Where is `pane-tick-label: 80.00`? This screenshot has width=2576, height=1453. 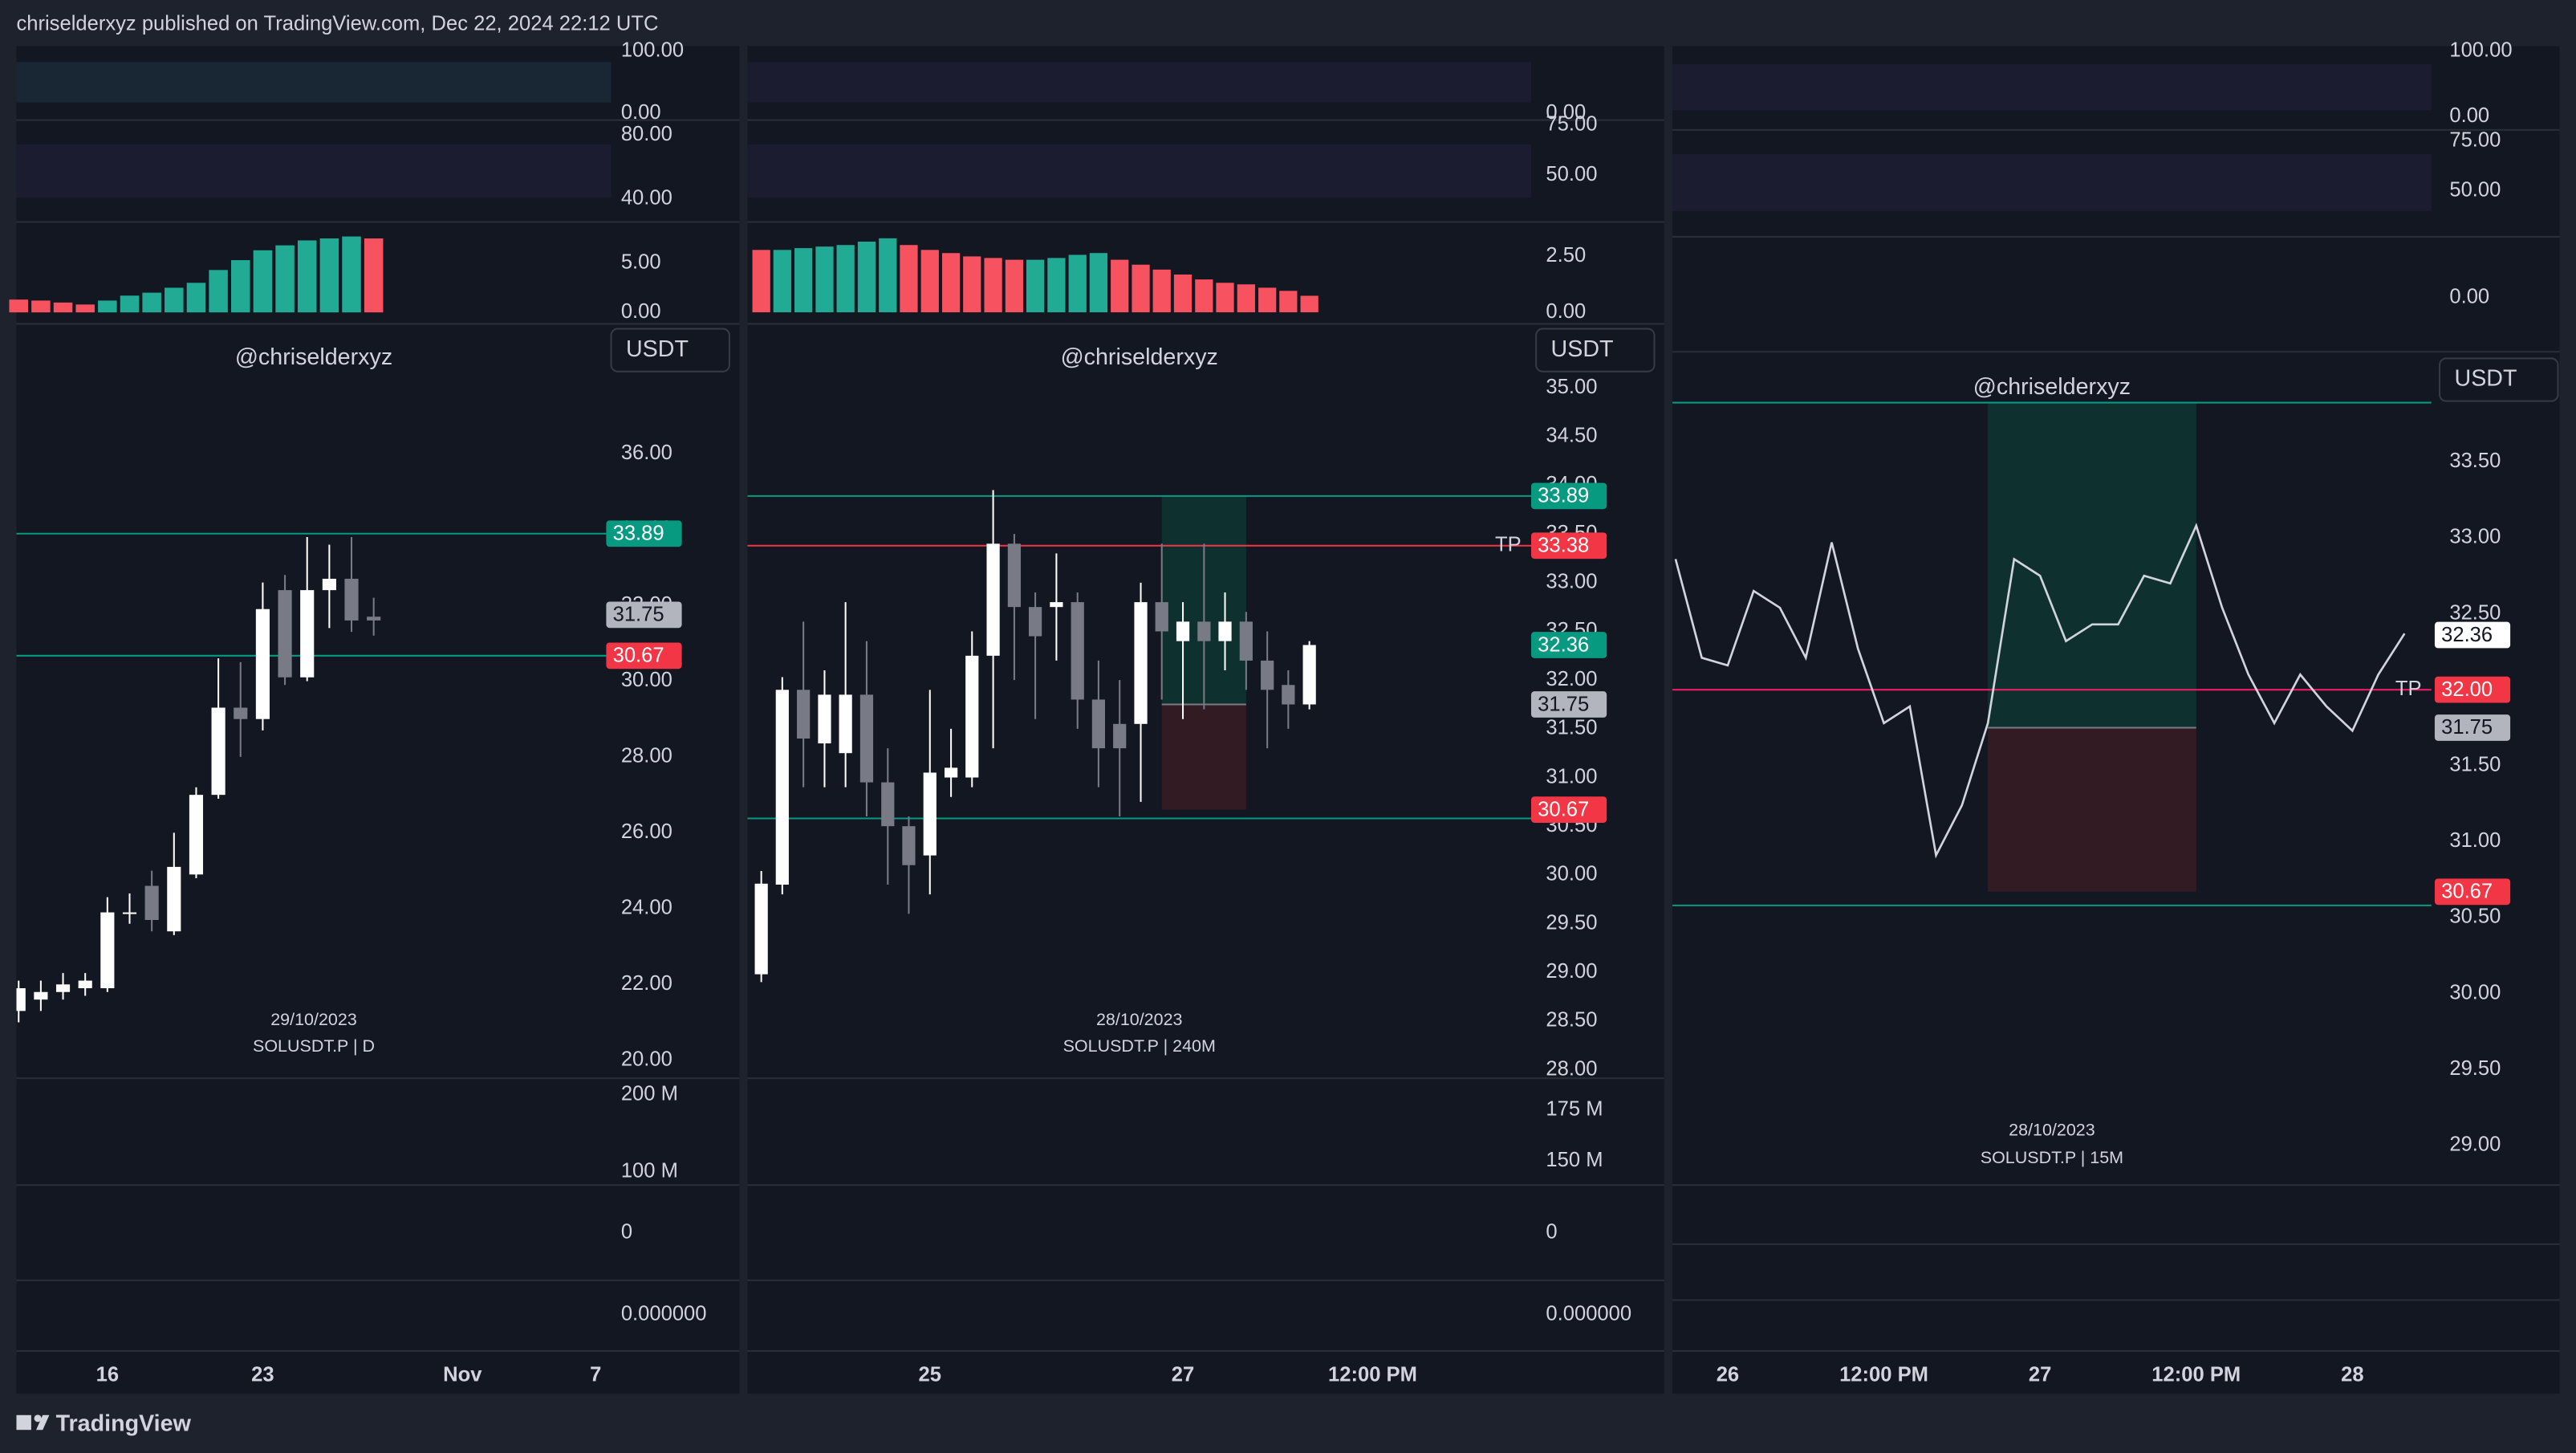
pane-tick-label: 80.00 is located at coordinates (646, 134).